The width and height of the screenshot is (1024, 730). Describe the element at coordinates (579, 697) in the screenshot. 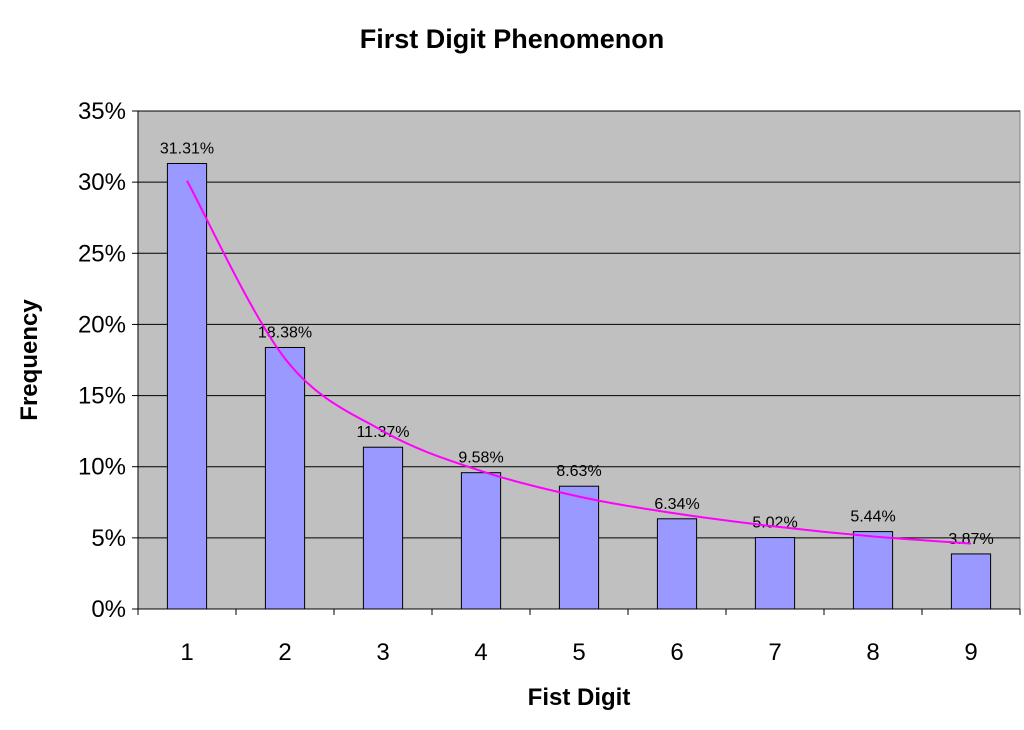

I see `x-axis-title: Fist Digit` at that location.